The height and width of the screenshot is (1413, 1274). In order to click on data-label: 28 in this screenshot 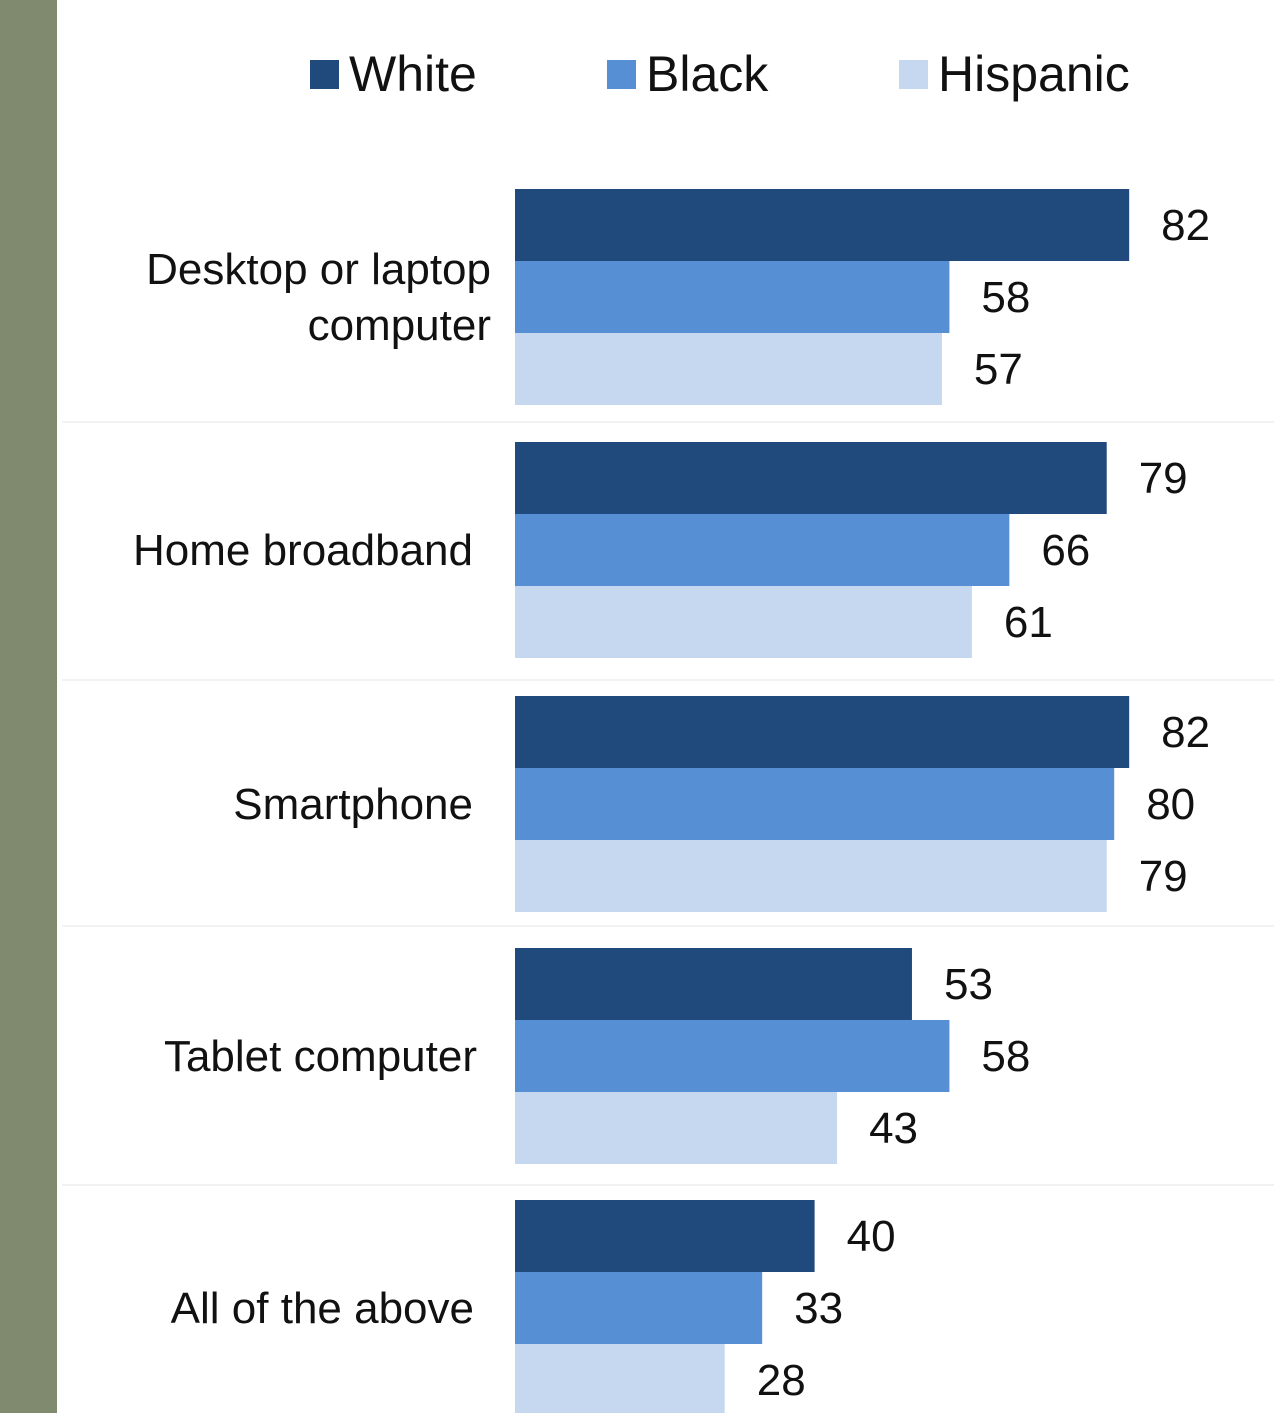, I will do `click(781, 1380)`.